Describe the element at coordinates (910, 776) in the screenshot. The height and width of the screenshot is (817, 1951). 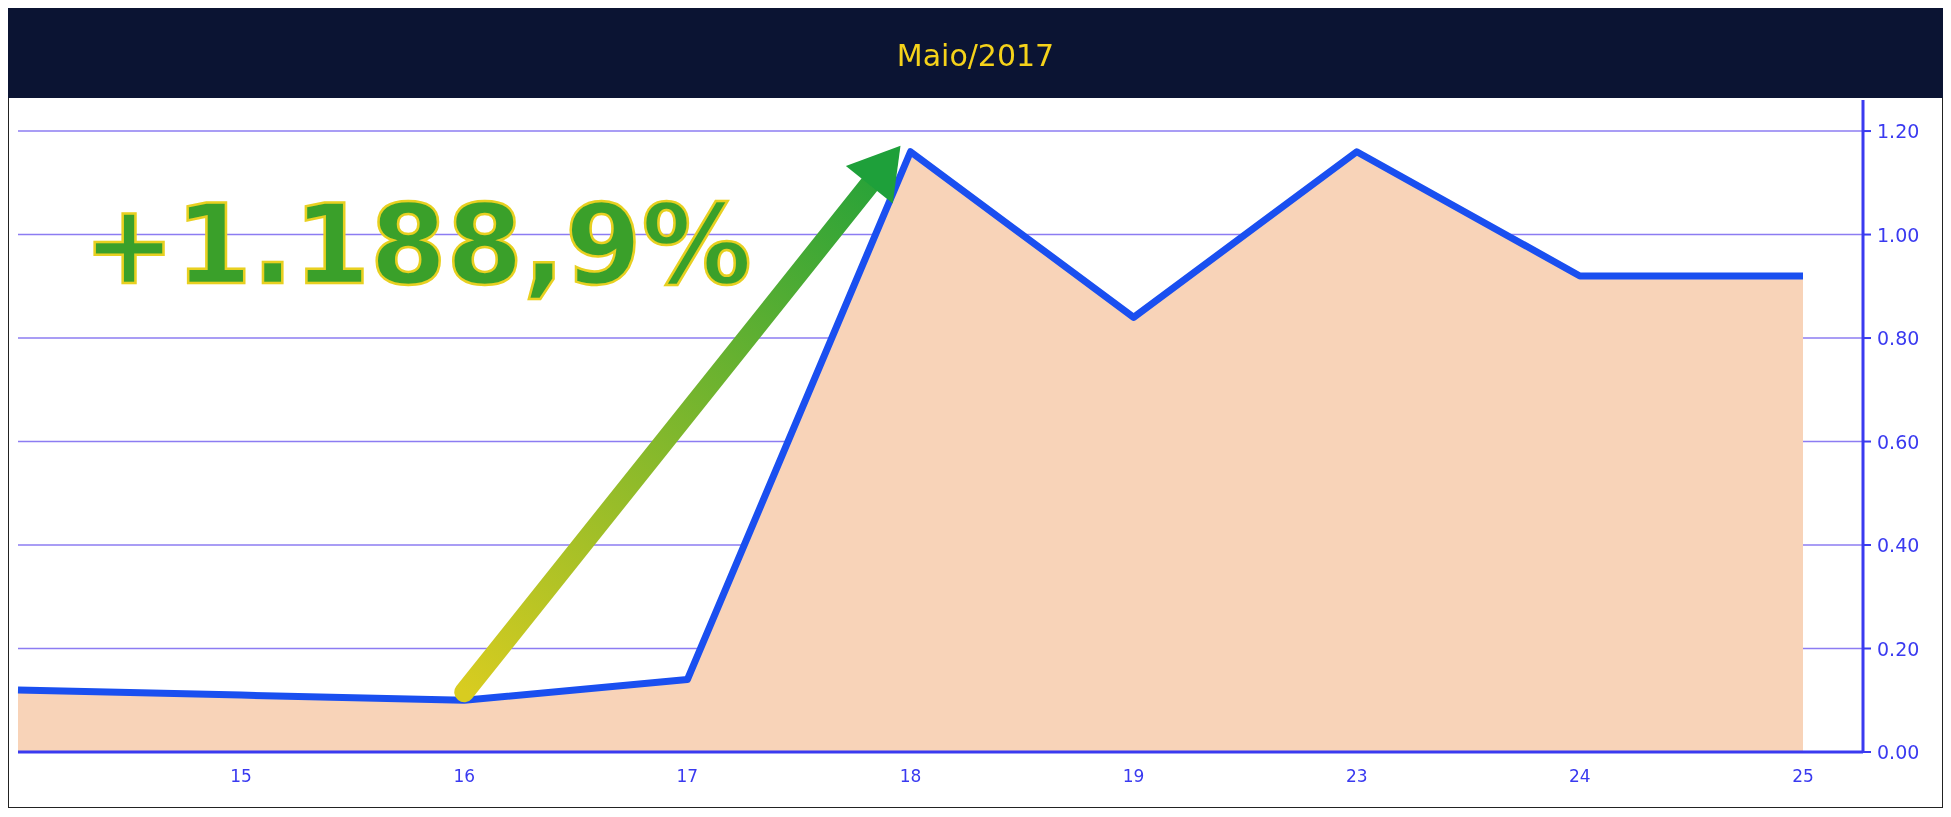
I see `x-tick-label: 18` at that location.